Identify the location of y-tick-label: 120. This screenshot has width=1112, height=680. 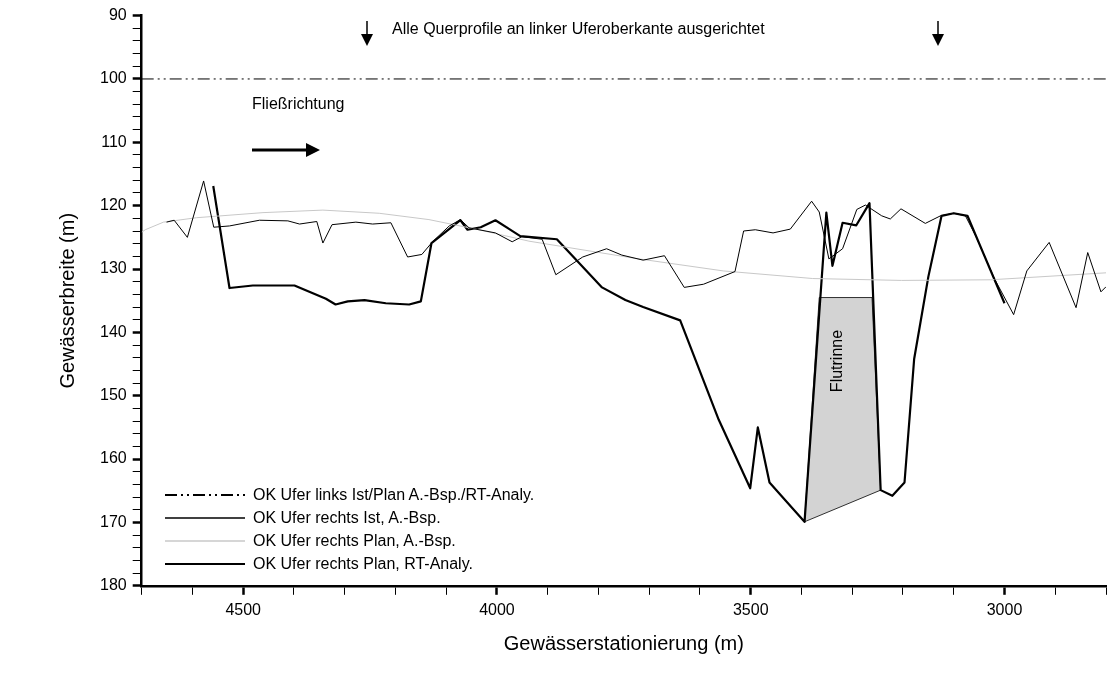
(113, 205).